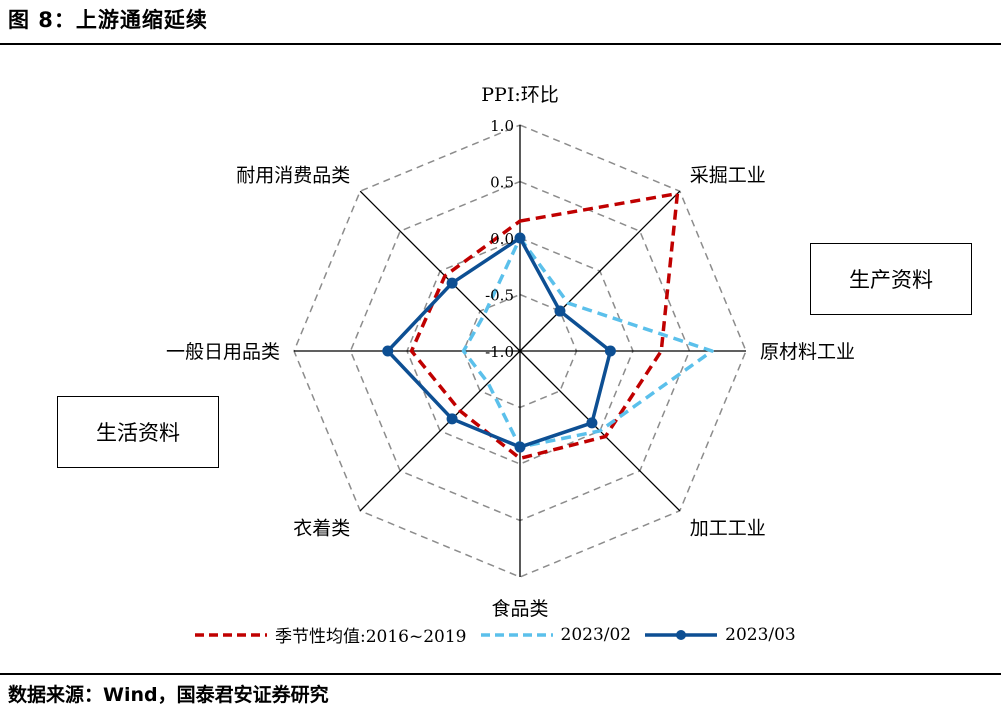 The height and width of the screenshot is (709, 1001). I want to click on series-0-line, so click(544, 326).